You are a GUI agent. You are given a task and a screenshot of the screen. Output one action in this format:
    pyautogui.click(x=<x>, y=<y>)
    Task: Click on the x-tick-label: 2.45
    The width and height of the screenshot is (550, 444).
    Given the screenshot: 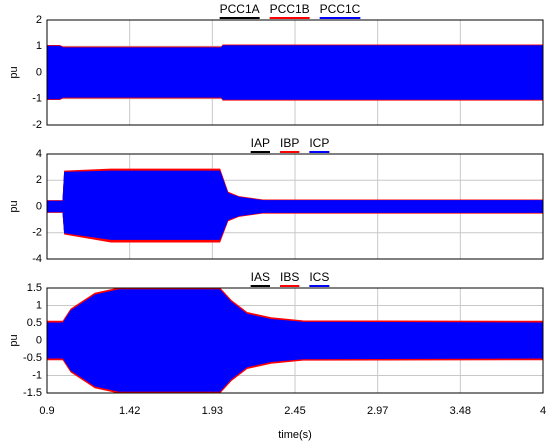 What is the action you would take?
    pyautogui.click(x=294, y=411)
    